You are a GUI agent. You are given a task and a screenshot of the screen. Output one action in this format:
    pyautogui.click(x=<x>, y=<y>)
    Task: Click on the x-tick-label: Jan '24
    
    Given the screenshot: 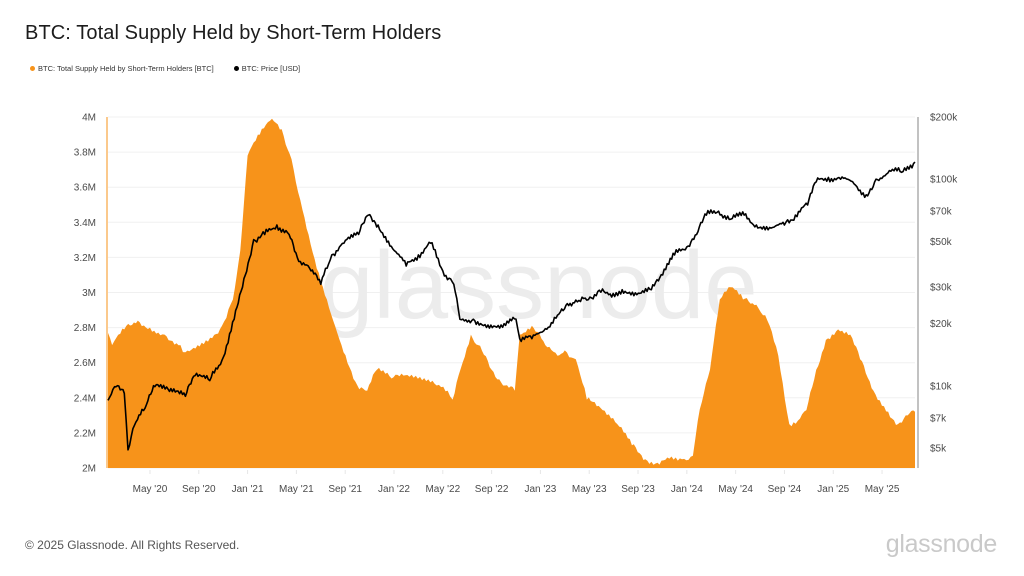 What is the action you would take?
    pyautogui.click(x=687, y=489)
    